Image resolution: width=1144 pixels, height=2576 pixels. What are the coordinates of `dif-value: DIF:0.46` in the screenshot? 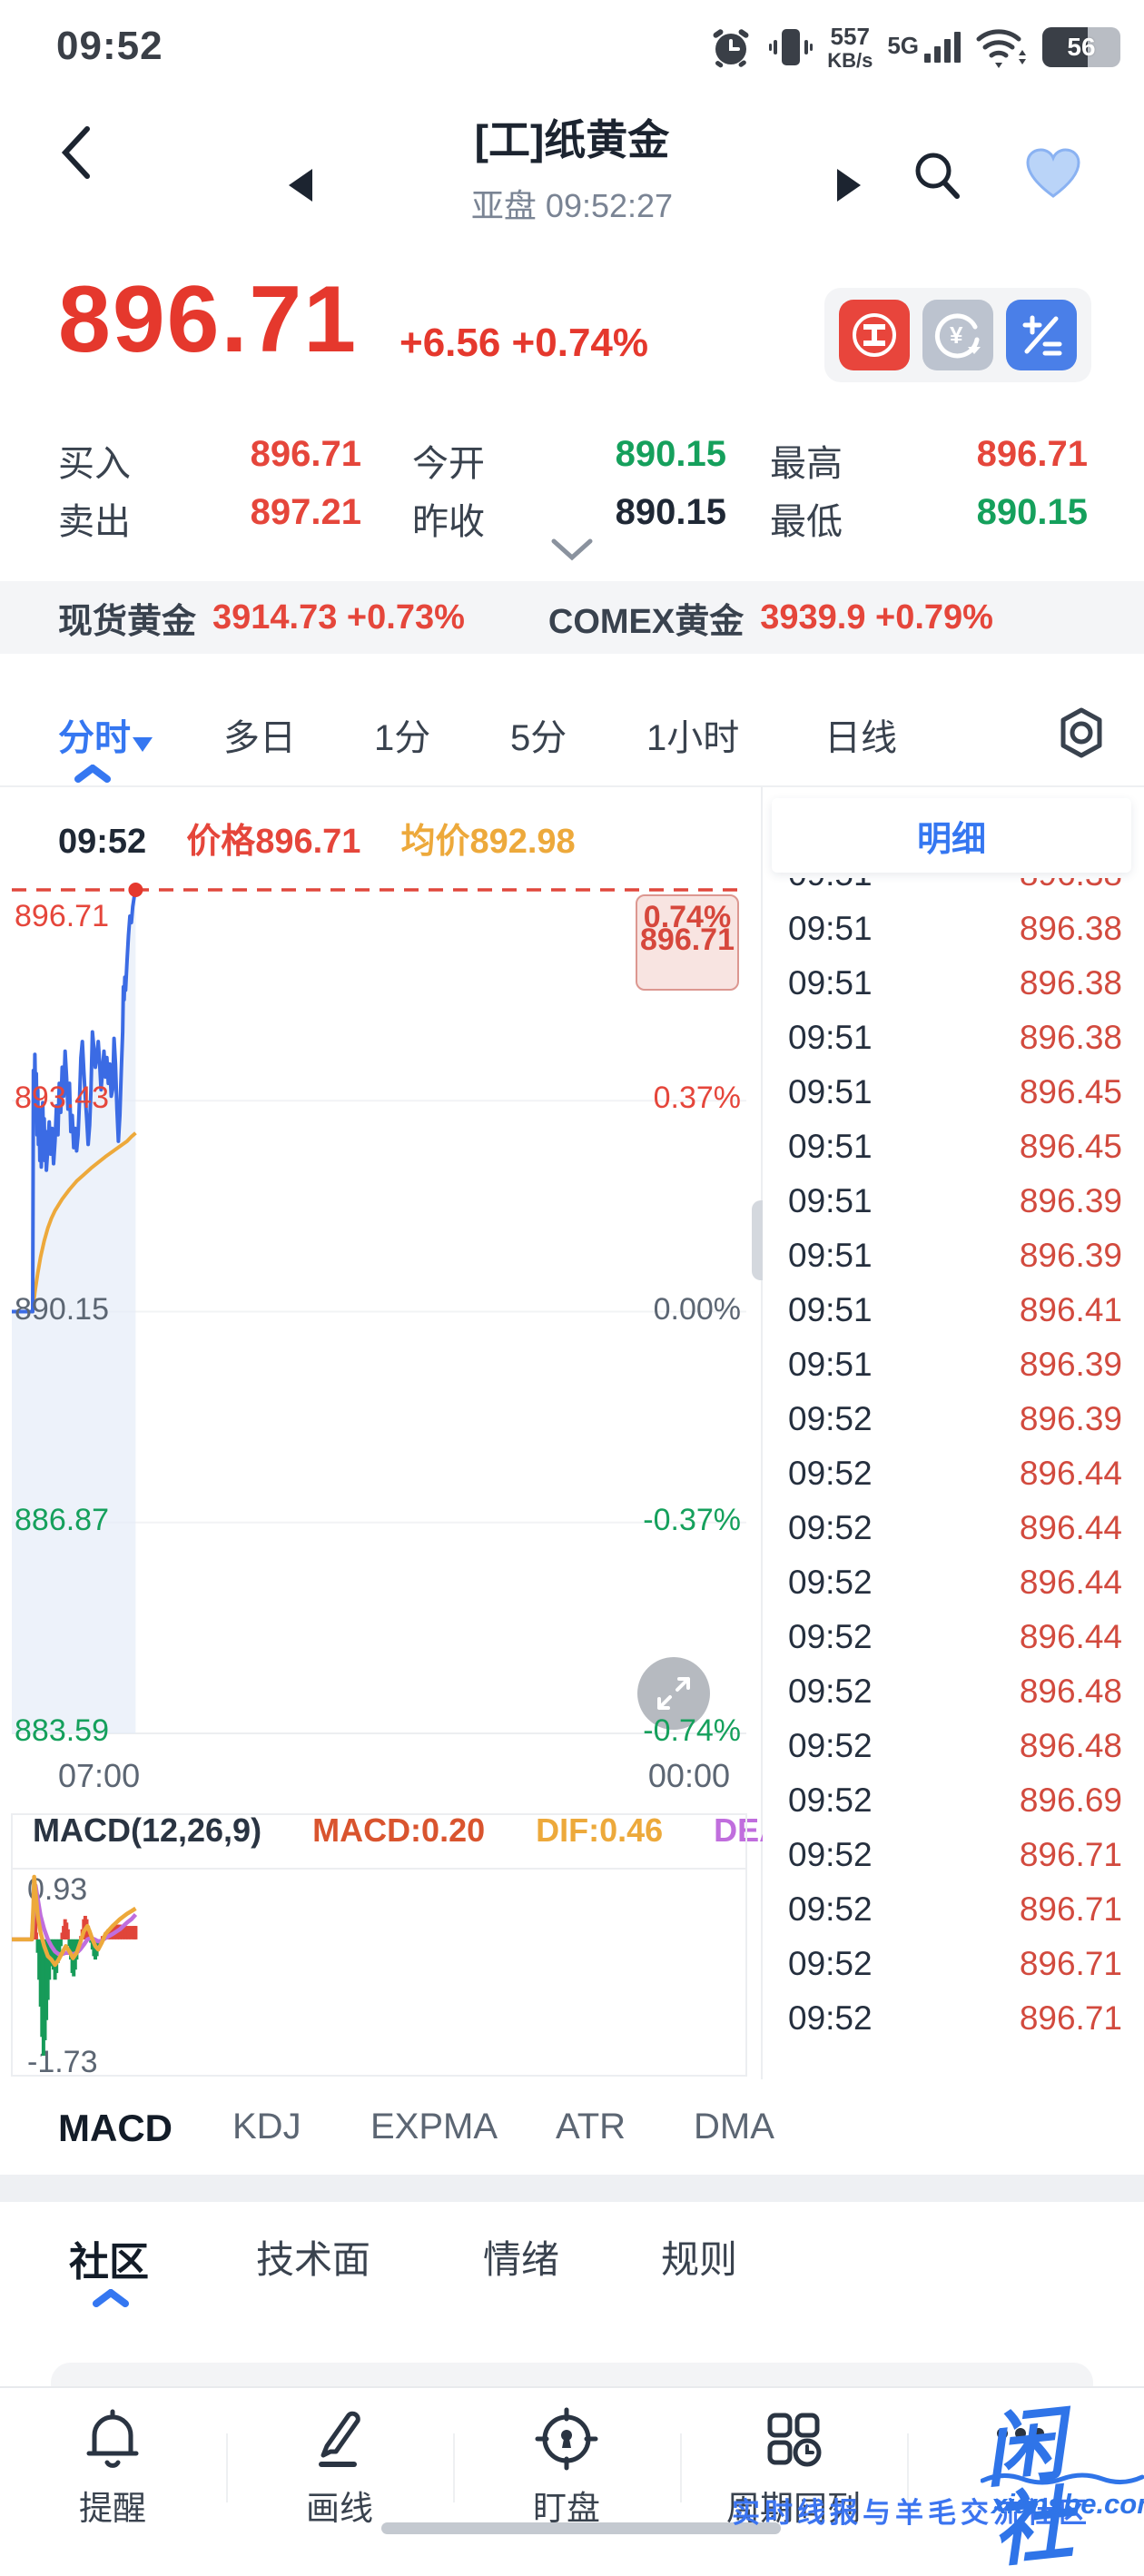 It's located at (600, 1830).